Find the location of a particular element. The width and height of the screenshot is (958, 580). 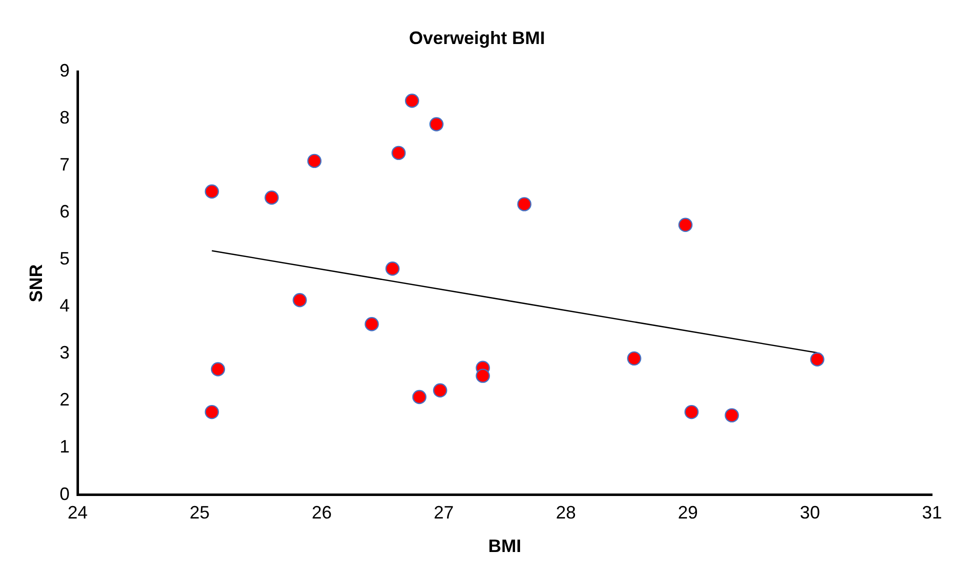

y-tick-label: 0 is located at coordinates (65, 494).